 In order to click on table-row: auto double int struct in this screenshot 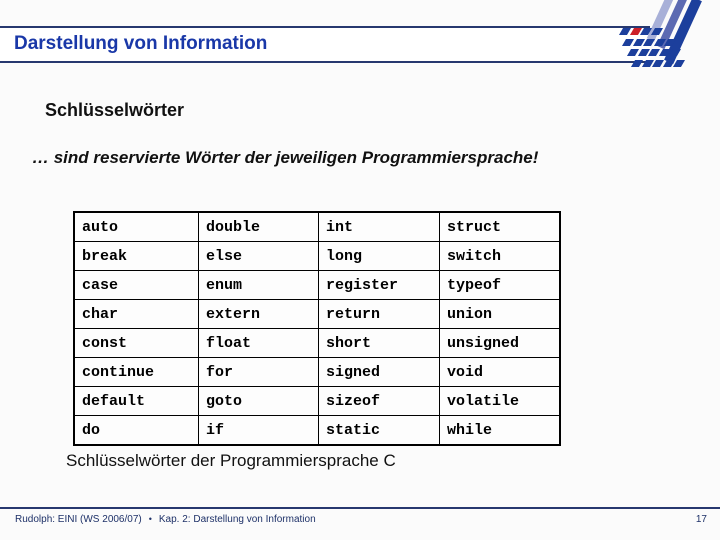, I will do `click(317, 226)`.